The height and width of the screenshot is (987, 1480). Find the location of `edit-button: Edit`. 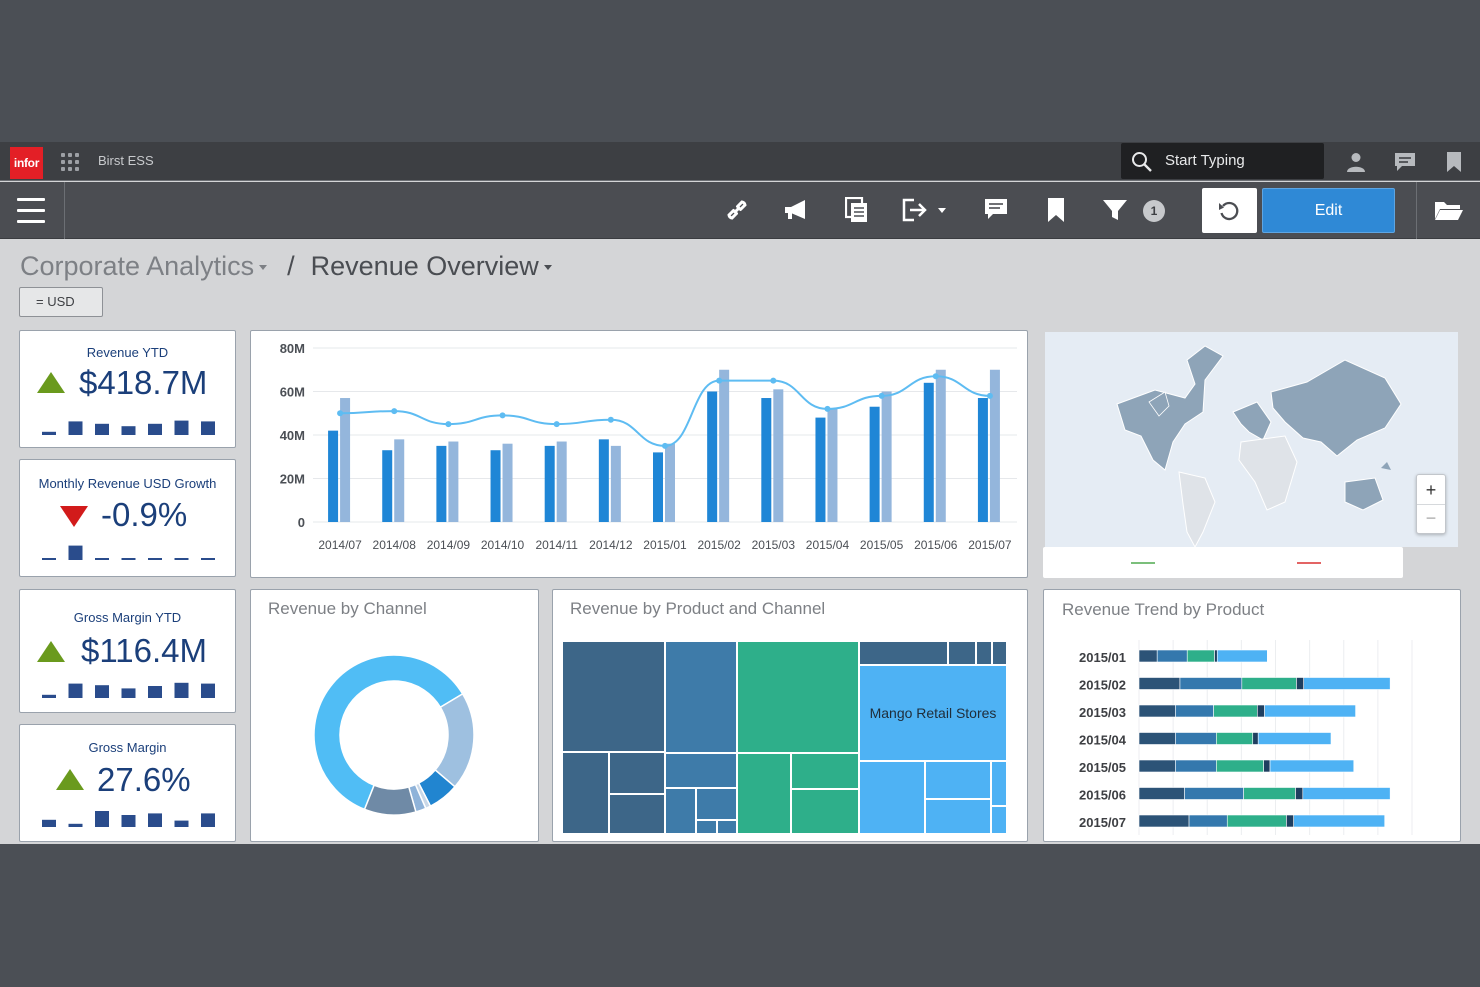

edit-button: Edit is located at coordinates (1328, 210).